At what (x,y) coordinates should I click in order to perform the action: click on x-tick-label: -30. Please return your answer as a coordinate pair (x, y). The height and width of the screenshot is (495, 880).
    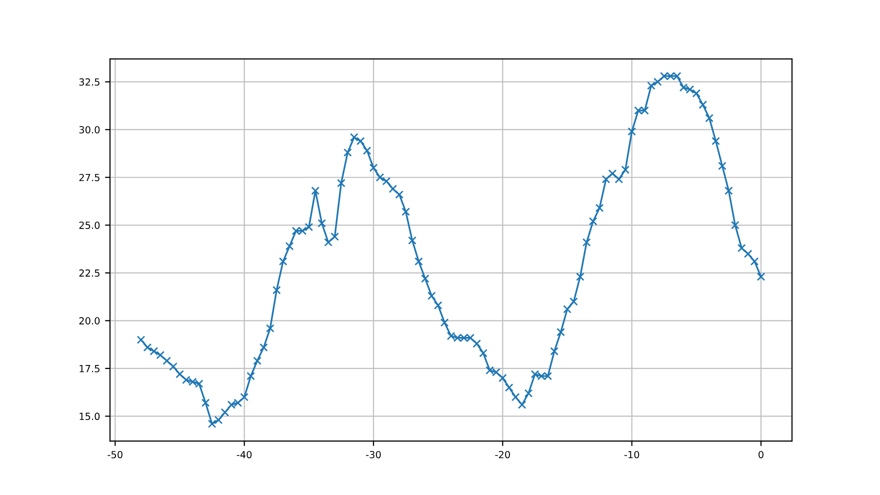
    Looking at the image, I should click on (373, 454).